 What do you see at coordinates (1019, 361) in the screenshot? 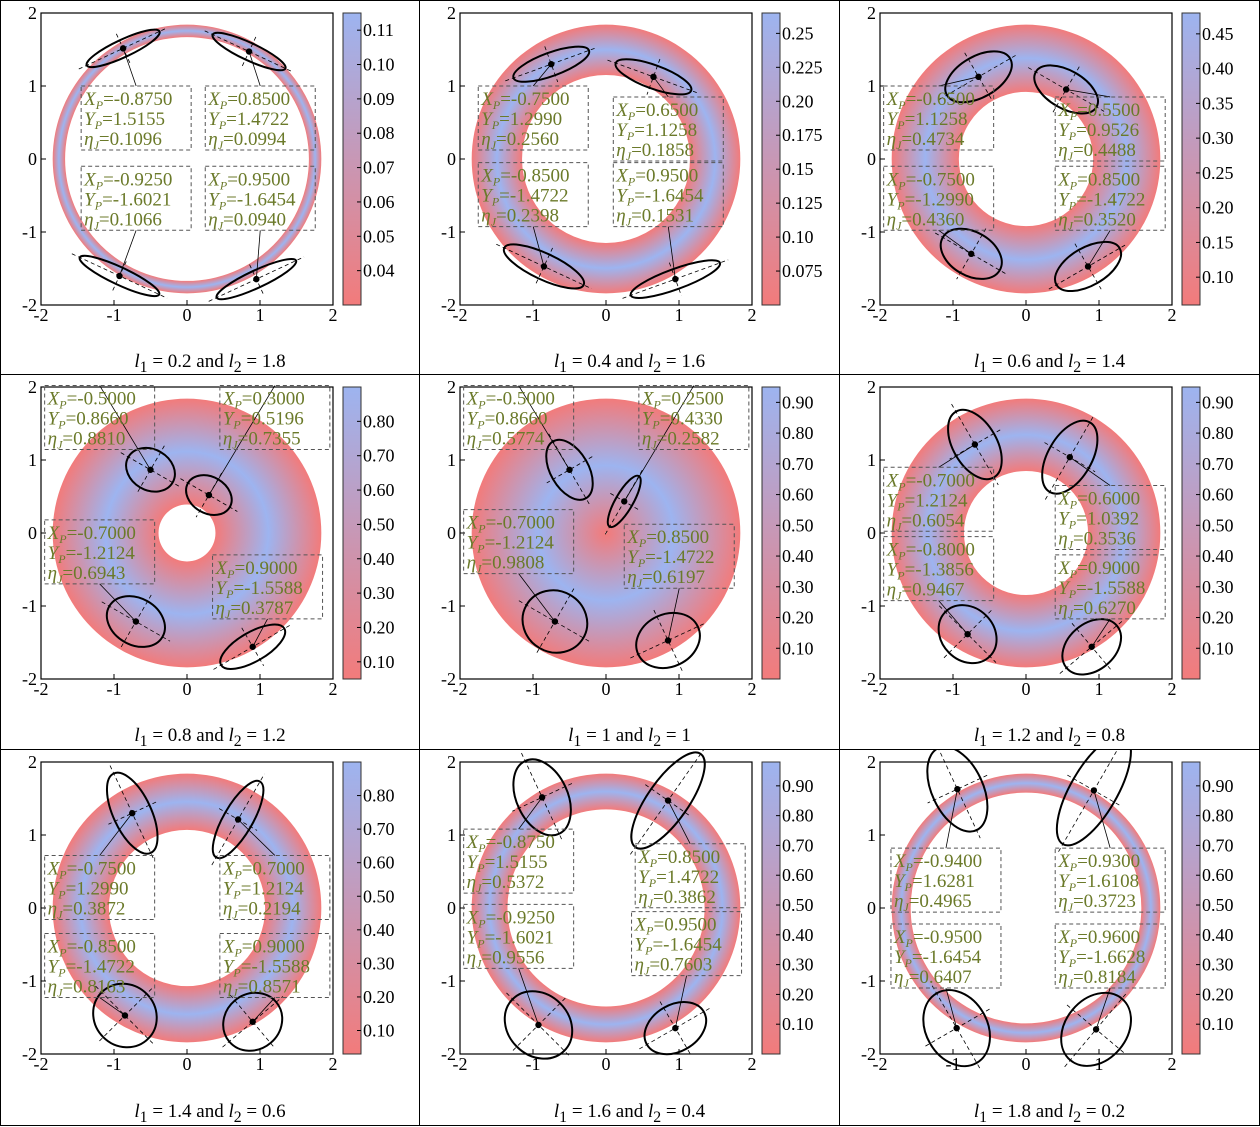
I see `l1-value: 0.6` at bounding box center [1019, 361].